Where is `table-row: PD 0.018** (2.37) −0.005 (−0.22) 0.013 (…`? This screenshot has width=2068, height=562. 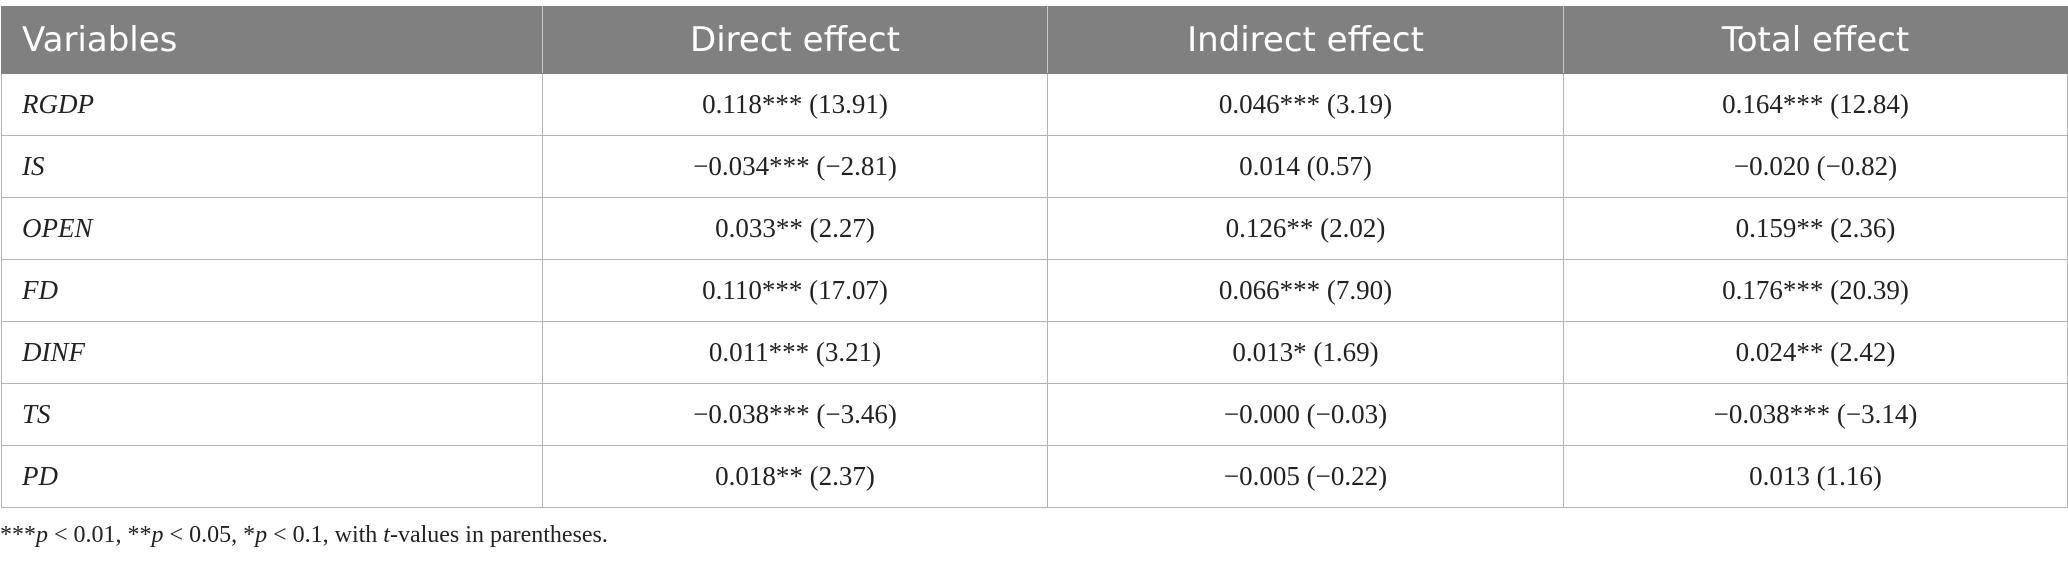
table-row: PD 0.018** (2.37) −0.005 (−0.22) 0.013 (… is located at coordinates (1034, 476).